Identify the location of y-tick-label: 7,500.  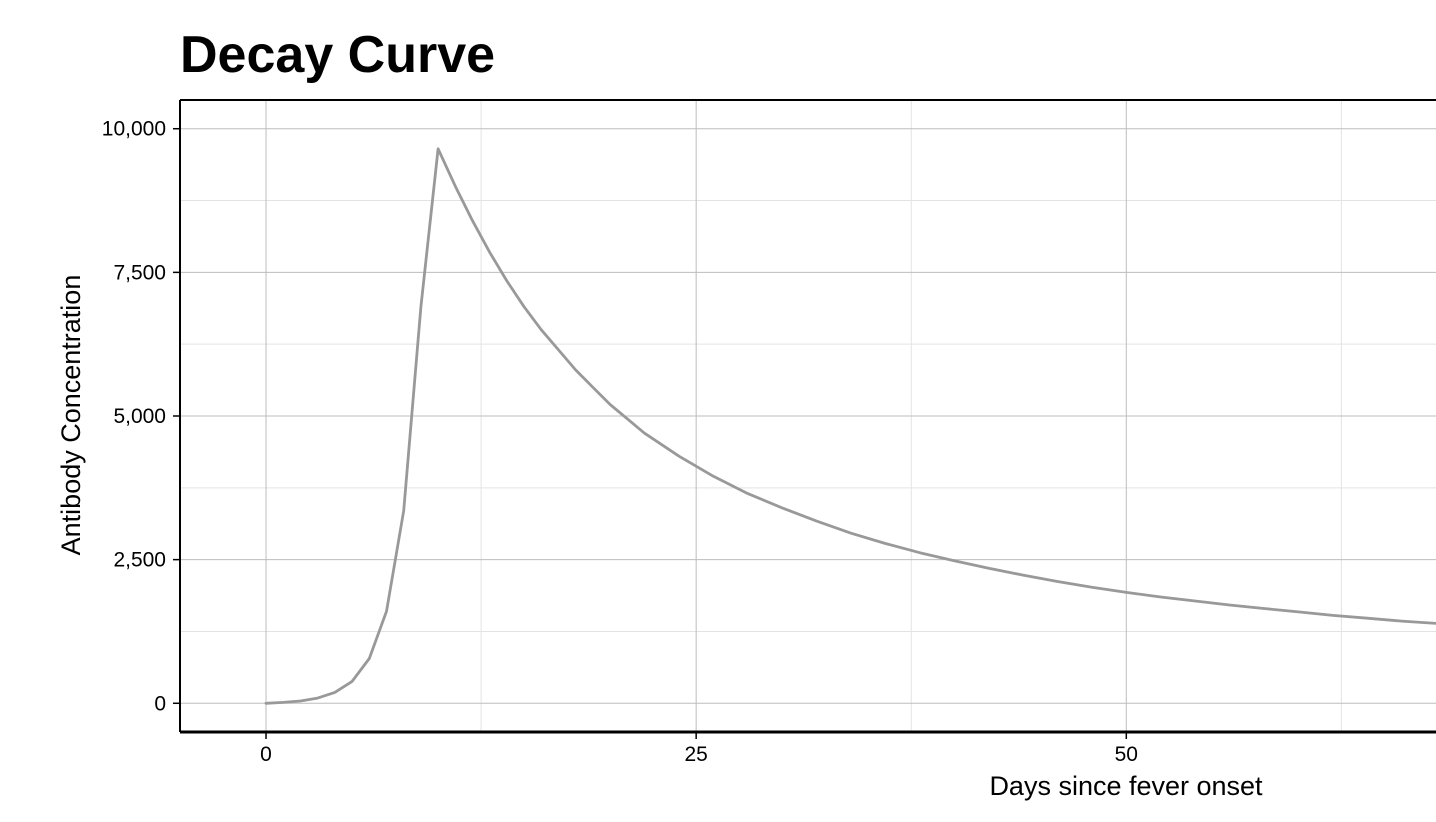
(139, 272).